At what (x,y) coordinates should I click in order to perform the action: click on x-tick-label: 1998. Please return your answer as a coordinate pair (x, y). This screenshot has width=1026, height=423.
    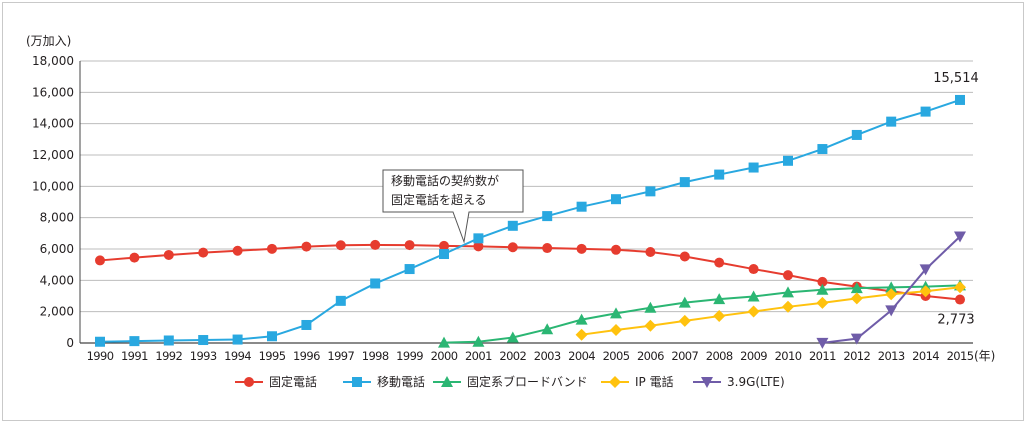
    Looking at the image, I should click on (375, 356).